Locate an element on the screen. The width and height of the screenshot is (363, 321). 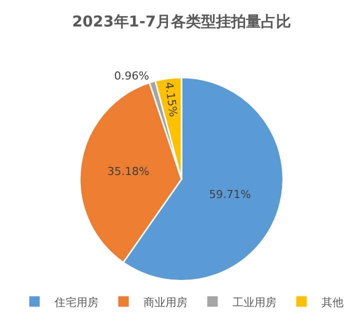
legend-label: 其他 is located at coordinates (333, 302).